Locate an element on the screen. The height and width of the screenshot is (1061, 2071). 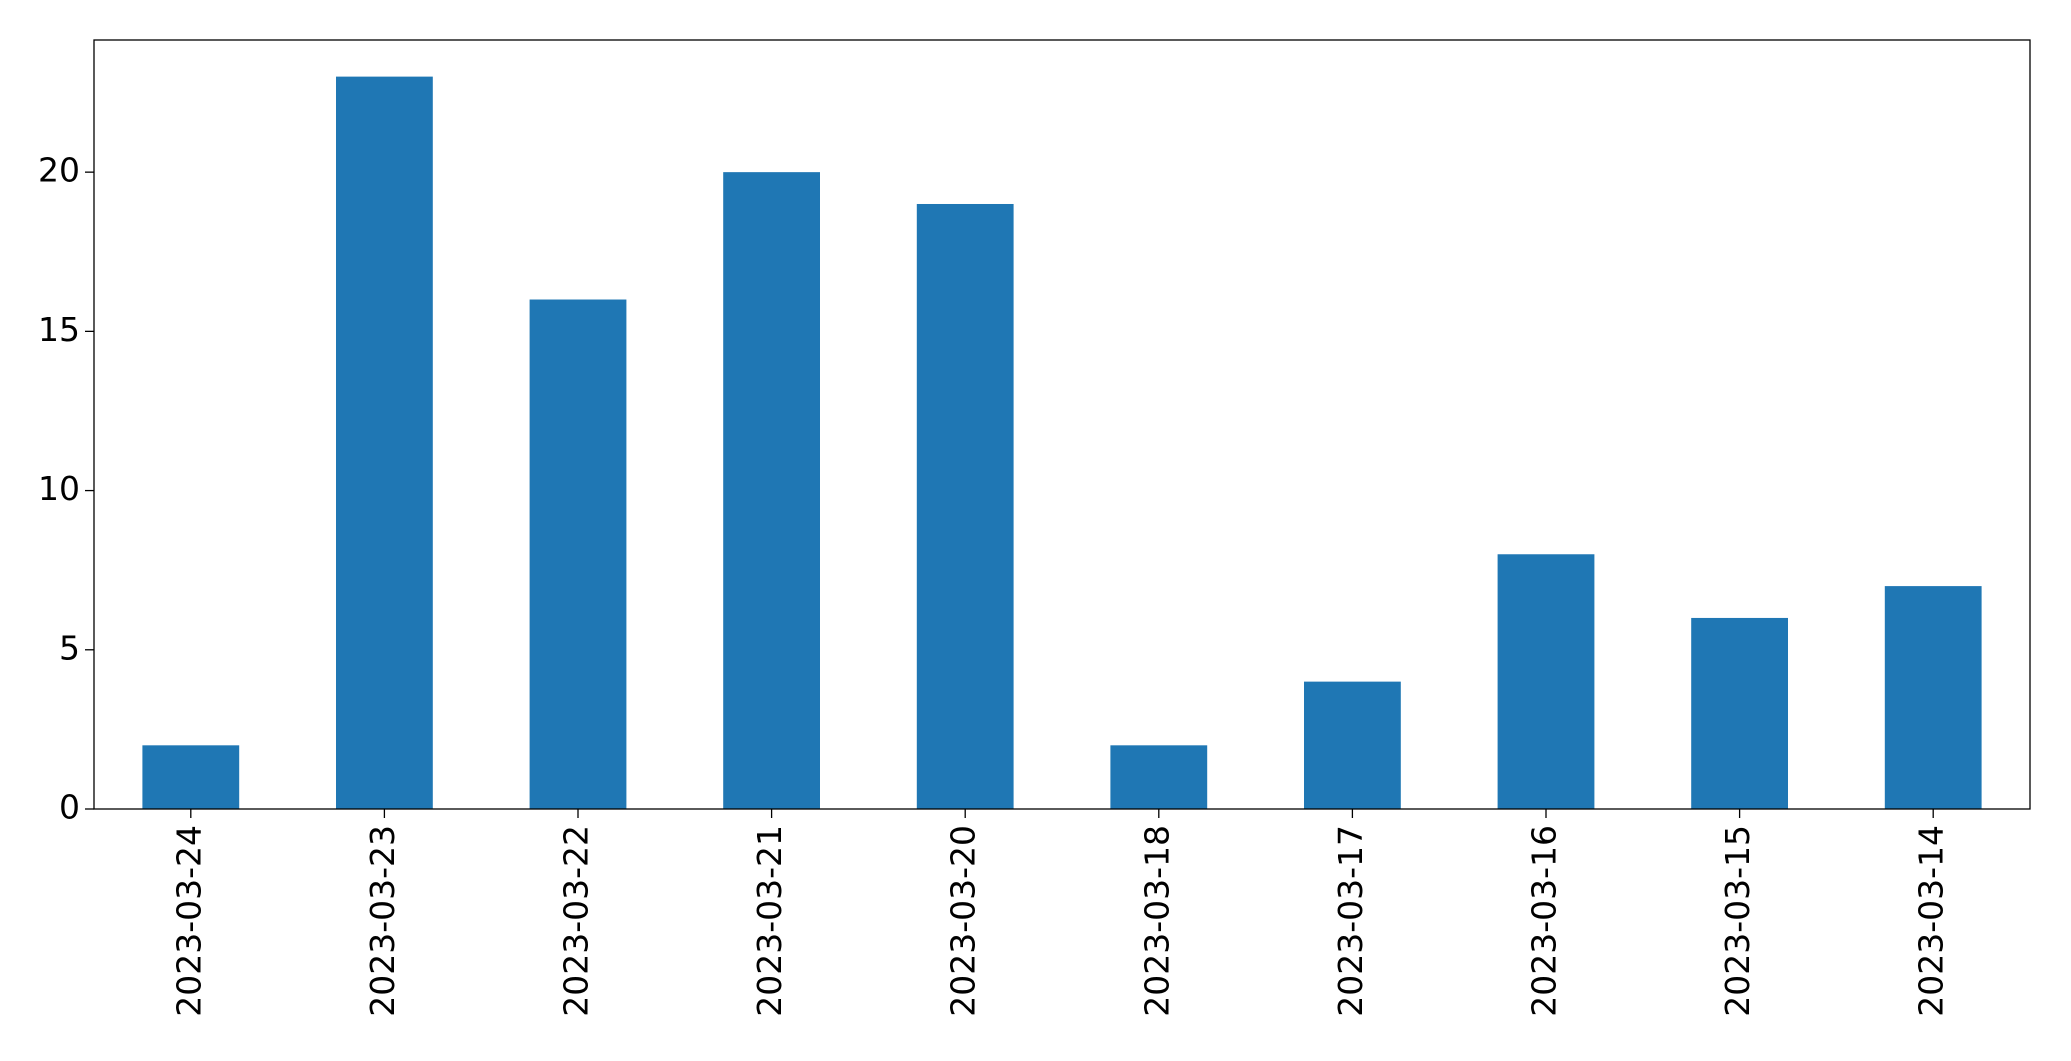
x-tick-label: 2023-03-18 is located at coordinates (1156, 921).